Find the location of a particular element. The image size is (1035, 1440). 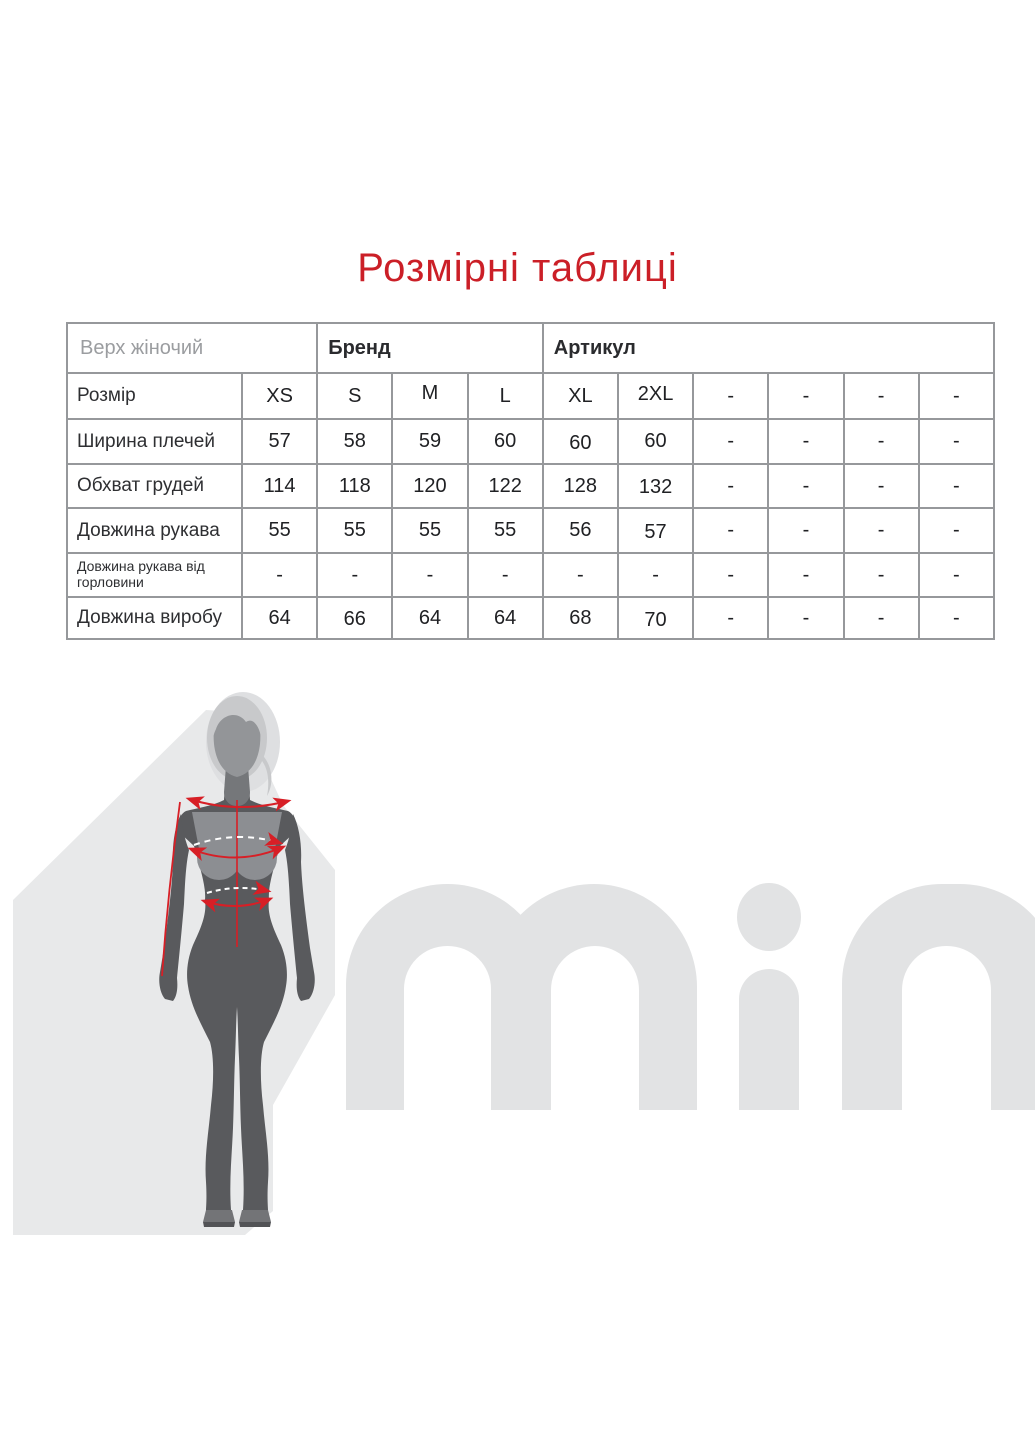

neck is located at coordinates (237, 786).